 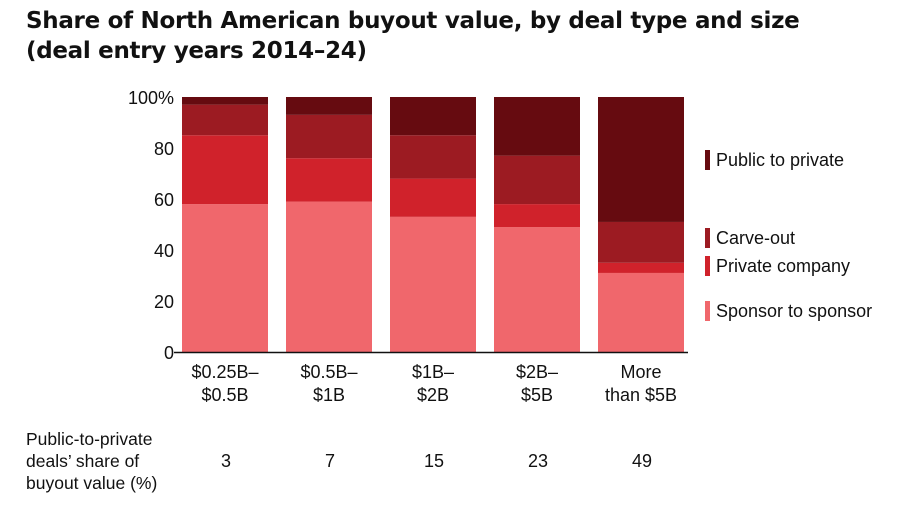 What do you see at coordinates (164, 251) in the screenshot?
I see `y-tick-label-2: 40` at bounding box center [164, 251].